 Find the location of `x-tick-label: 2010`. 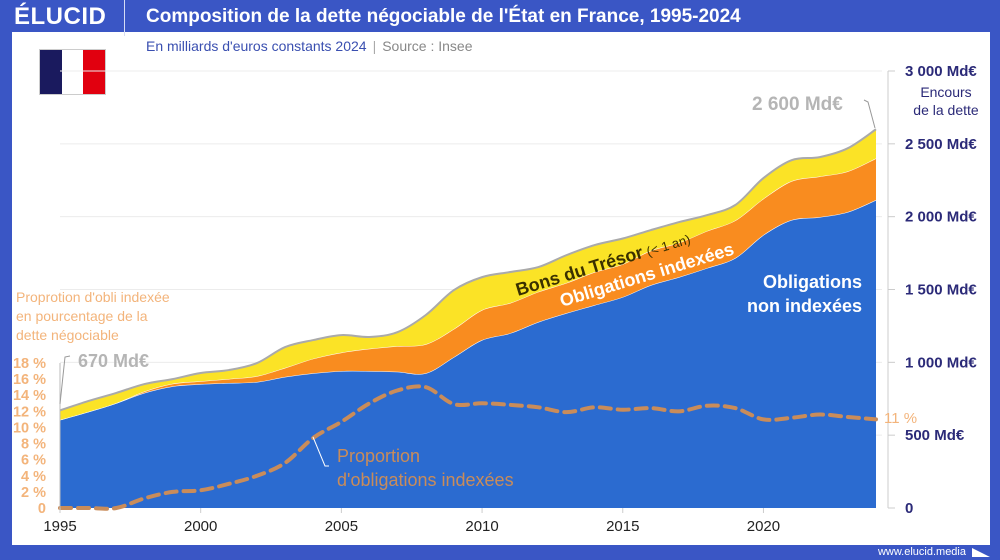

x-tick-label: 2010 is located at coordinates (481, 526).